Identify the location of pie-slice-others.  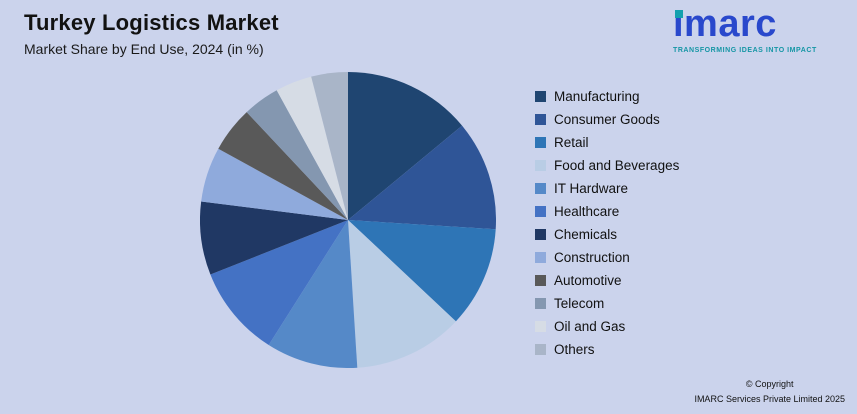
(329, 146).